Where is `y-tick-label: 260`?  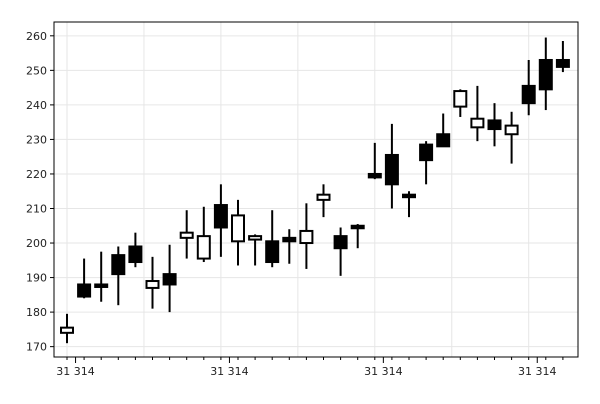 y-tick-label: 260 is located at coordinates (36, 36).